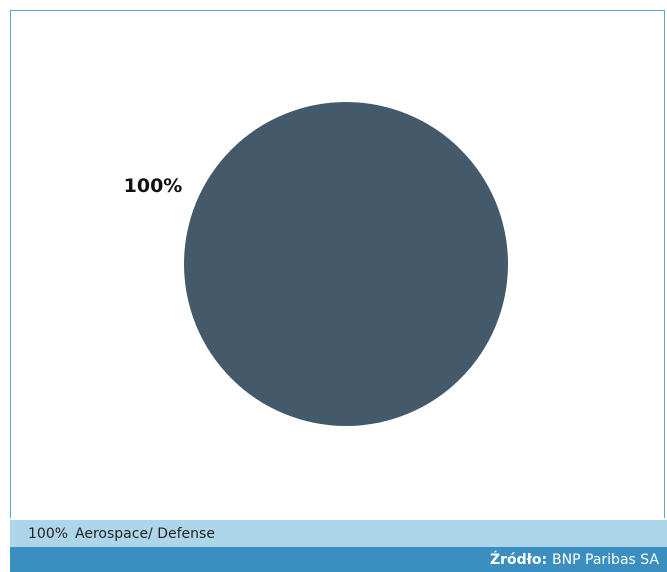 The image size is (667, 572). Describe the element at coordinates (338, 559) in the screenshot. I see `source-bar: Źródło: BNP Paribas SA` at that location.